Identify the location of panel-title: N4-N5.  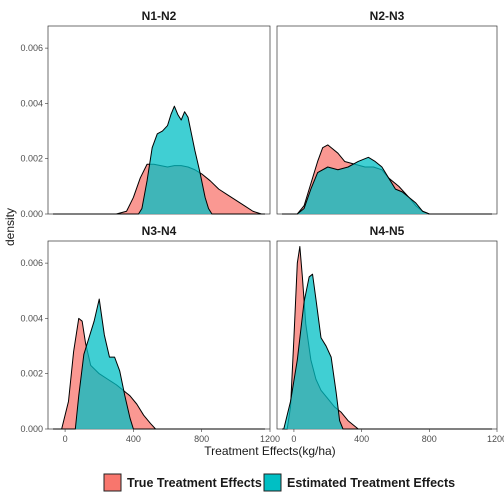
(387, 231).